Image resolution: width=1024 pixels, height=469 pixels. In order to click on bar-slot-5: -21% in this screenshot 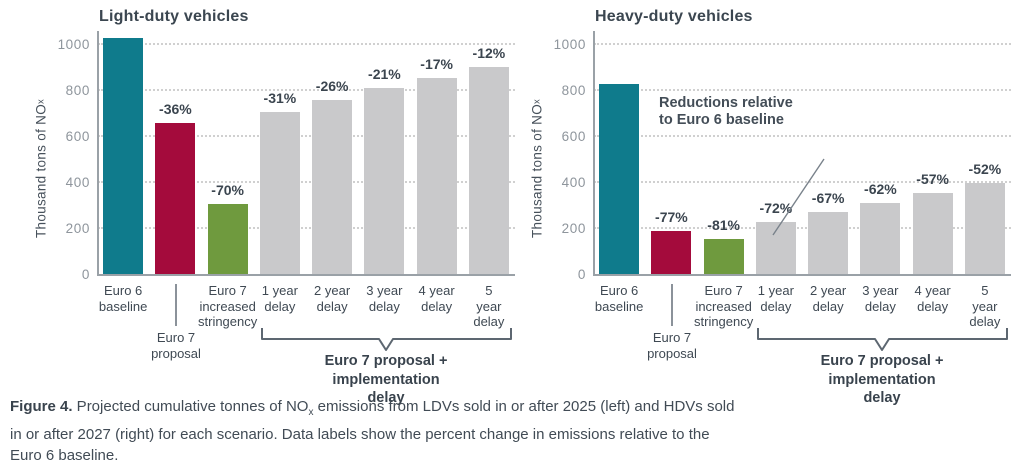, I will do `click(384, 152)`.